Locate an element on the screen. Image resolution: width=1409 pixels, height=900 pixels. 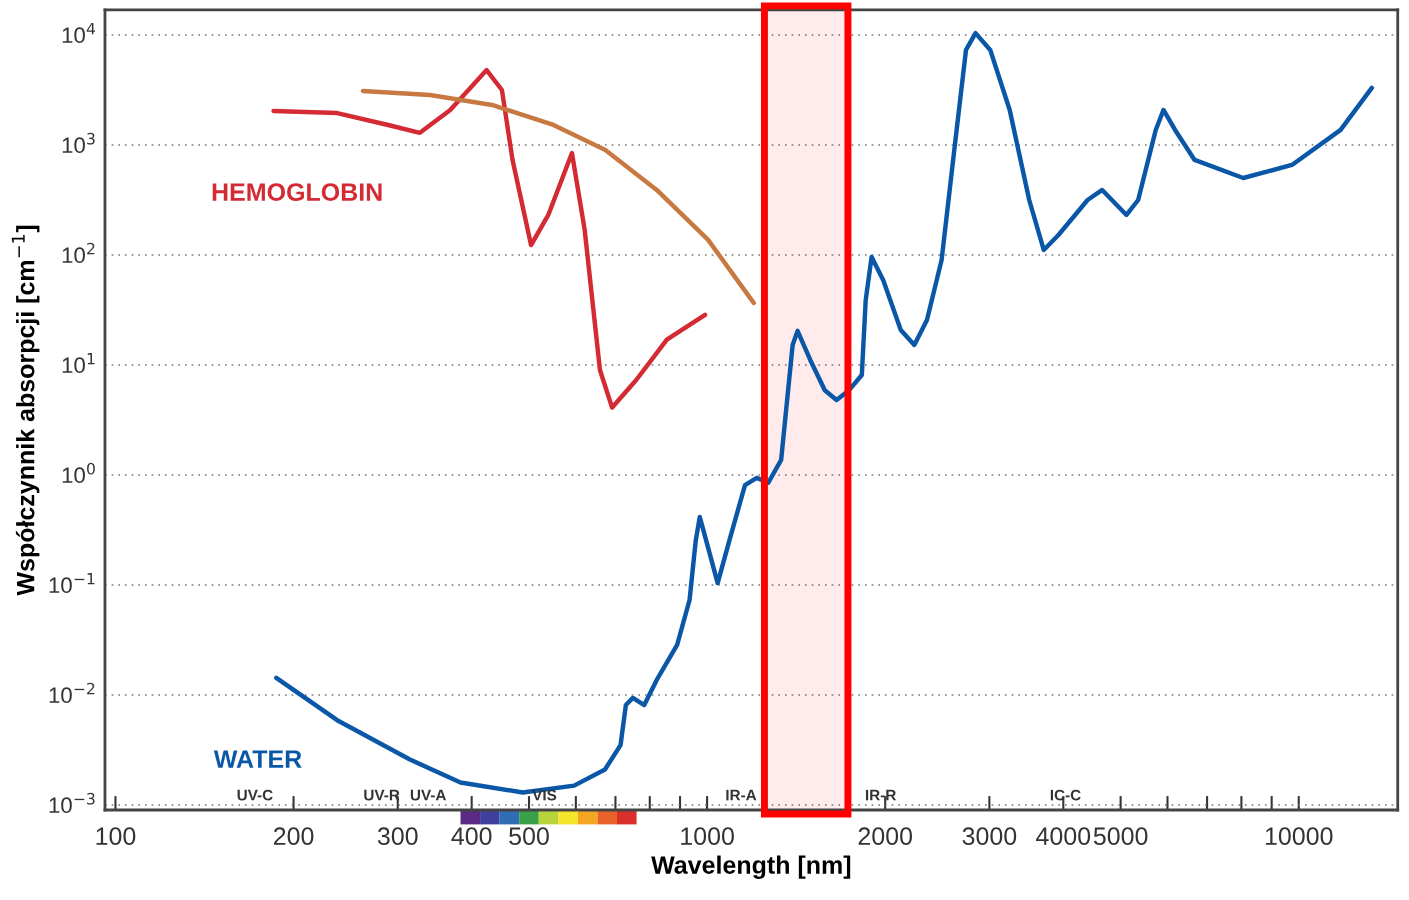
annotation: IC-C is located at coordinates (1065, 795).